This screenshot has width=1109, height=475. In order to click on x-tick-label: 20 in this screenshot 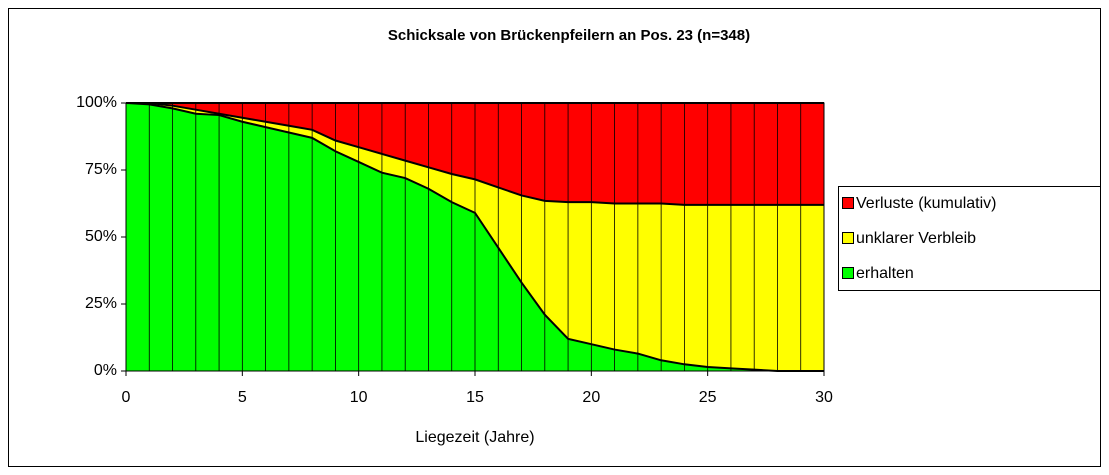, I will do `click(591, 397)`.